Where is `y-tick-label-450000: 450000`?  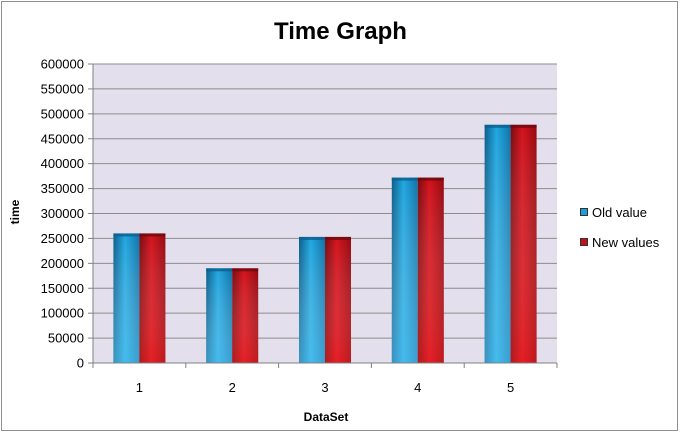 y-tick-label-450000: 450000 is located at coordinates (62, 138).